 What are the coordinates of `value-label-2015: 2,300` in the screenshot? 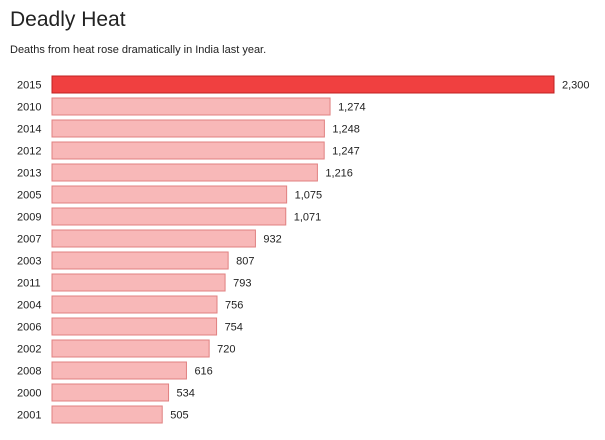 It's located at (576, 86).